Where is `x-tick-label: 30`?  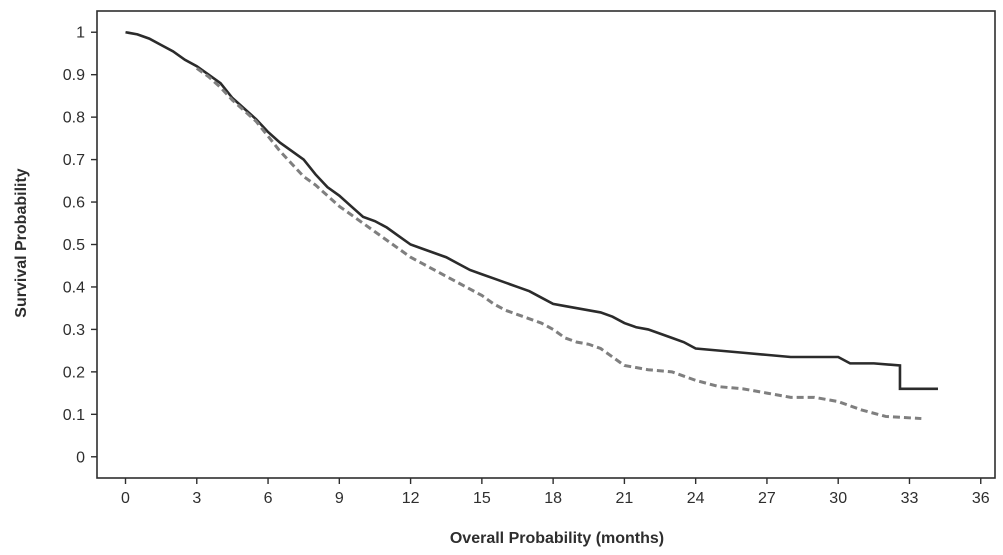
x-tick-label: 30 is located at coordinates (838, 498).